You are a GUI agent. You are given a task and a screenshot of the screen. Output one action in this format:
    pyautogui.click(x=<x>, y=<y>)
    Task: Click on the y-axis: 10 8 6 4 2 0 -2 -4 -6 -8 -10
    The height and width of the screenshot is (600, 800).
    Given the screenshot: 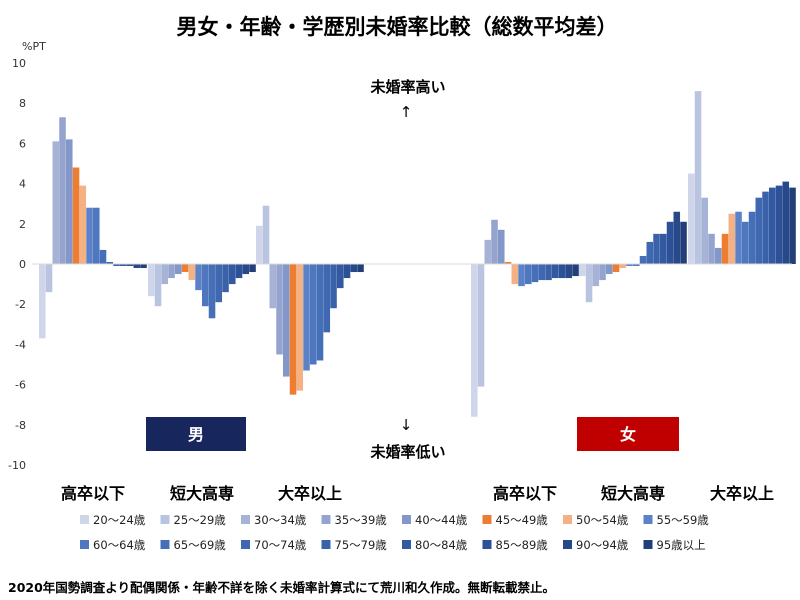 What is the action you would take?
    pyautogui.click(x=17, y=264)
    